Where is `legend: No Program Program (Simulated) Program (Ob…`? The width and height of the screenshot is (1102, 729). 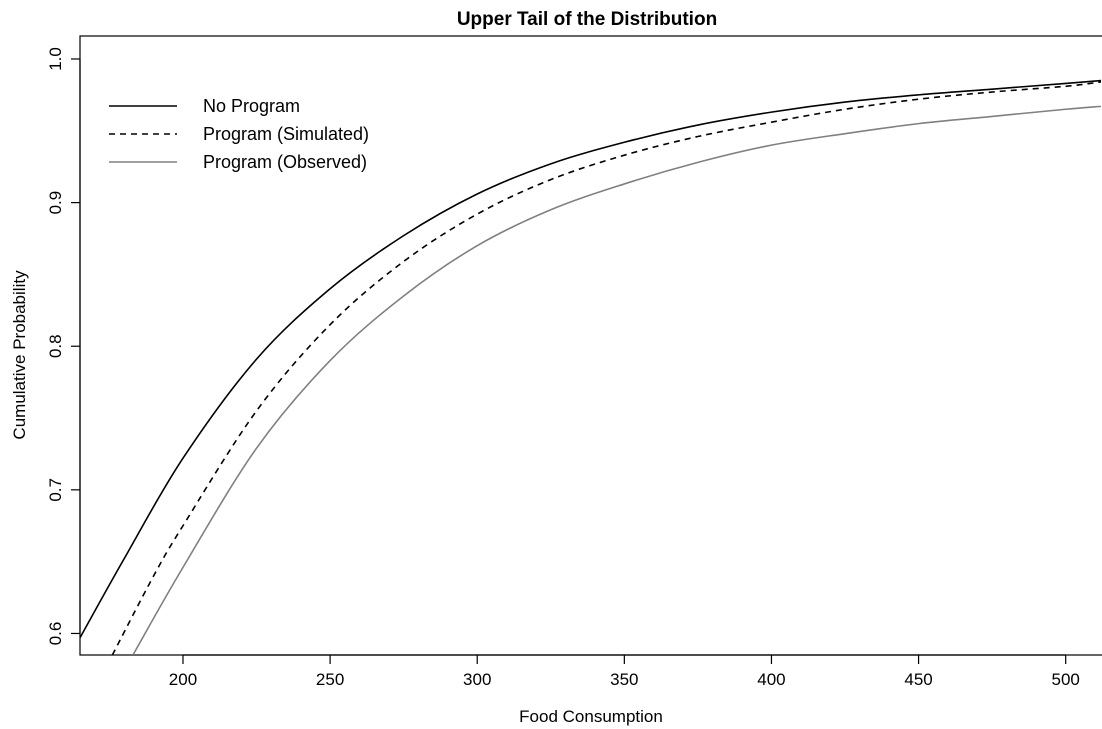
legend: No Program Program (Simulated) Program (Ob… is located at coordinates (239, 134).